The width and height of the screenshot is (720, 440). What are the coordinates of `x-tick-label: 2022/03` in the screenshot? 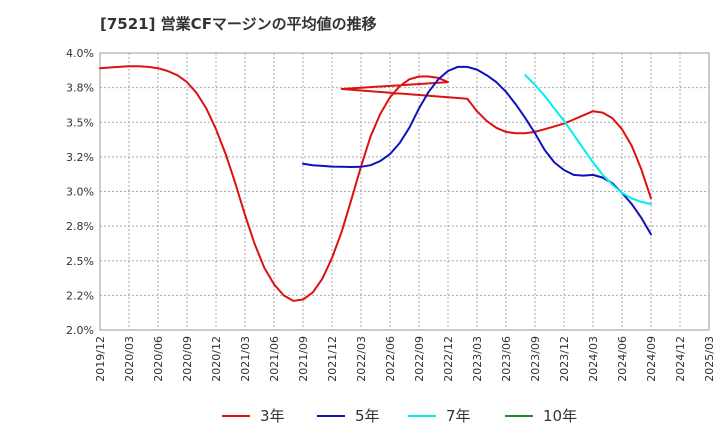 It's located at (361, 359).